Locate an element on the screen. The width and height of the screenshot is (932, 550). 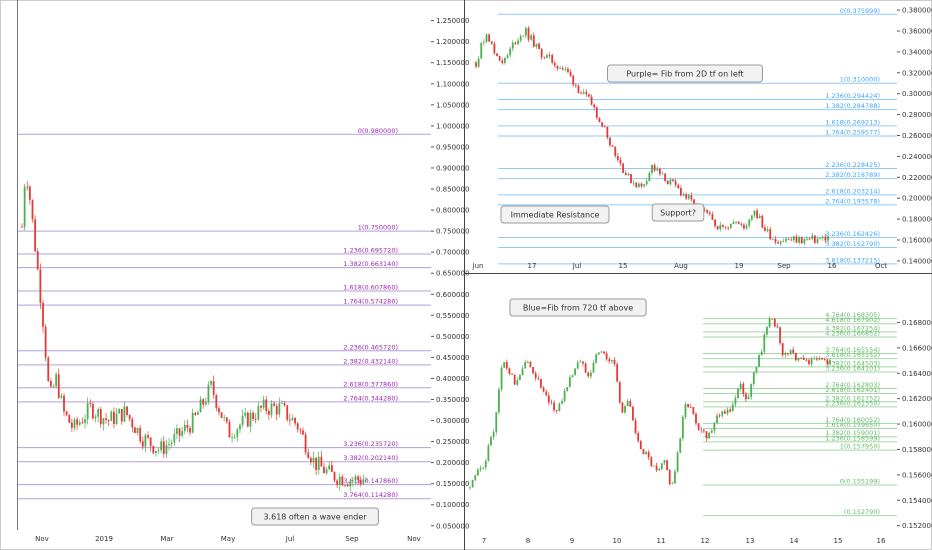
annotation-callout: Immediate Resistance is located at coordinates (555, 214).